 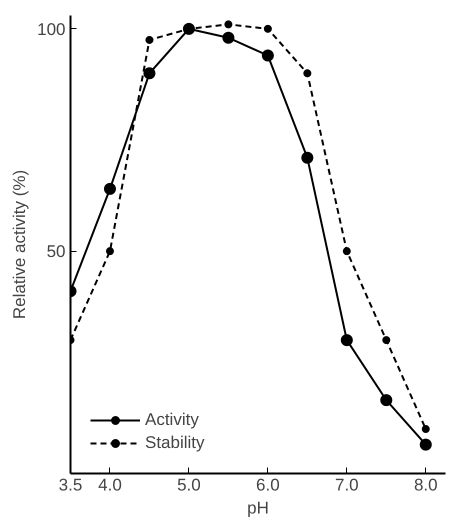 I want to click on y-axis-title: Relative activity (%), so click(x=20, y=245).